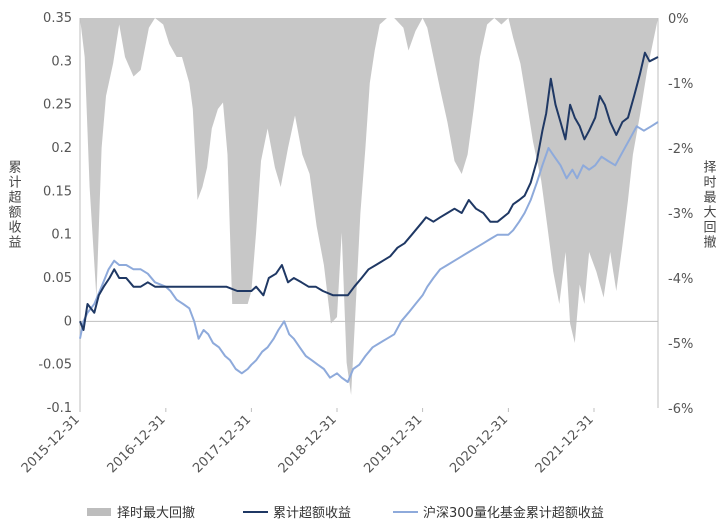  I want to click on left-tick-label: 0.1, so click(61, 235).